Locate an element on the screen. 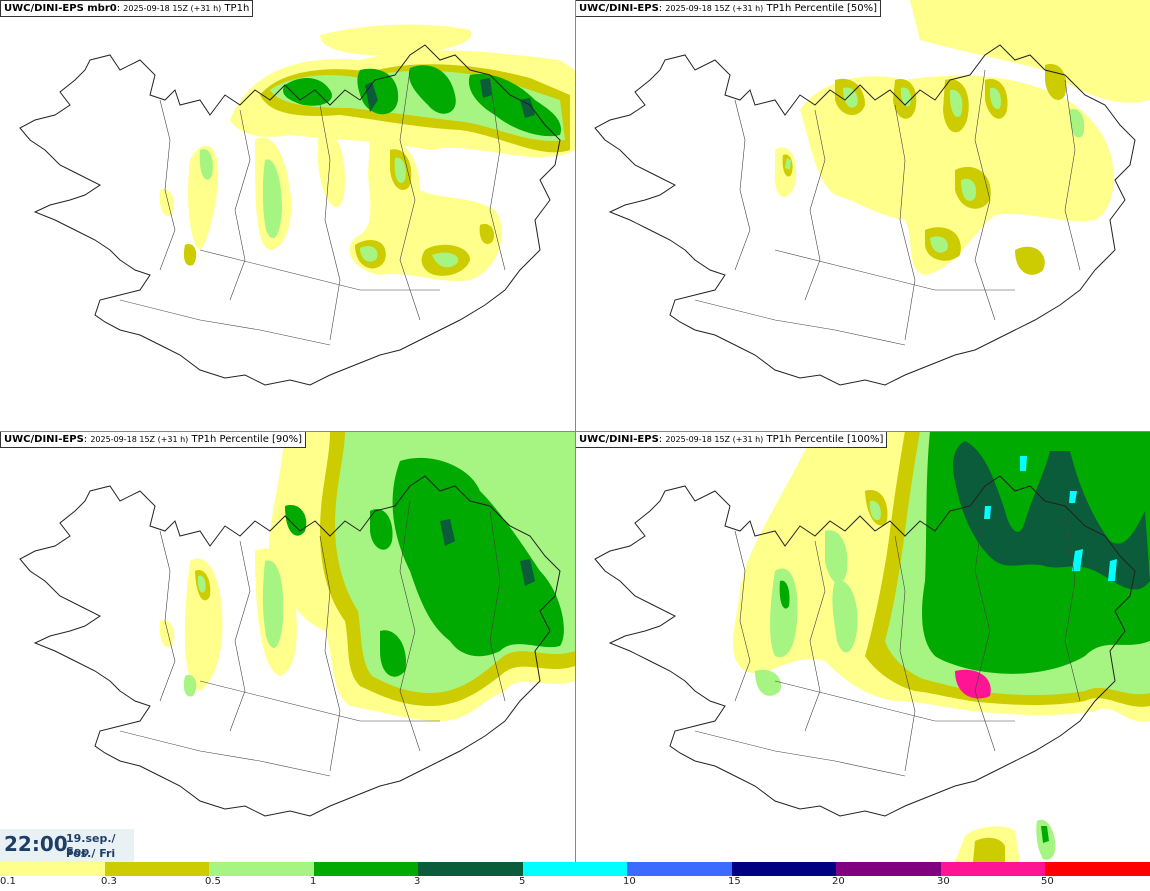 The height and width of the screenshot is (891, 1150). panel-divider-horizontal is located at coordinates (575, 431).